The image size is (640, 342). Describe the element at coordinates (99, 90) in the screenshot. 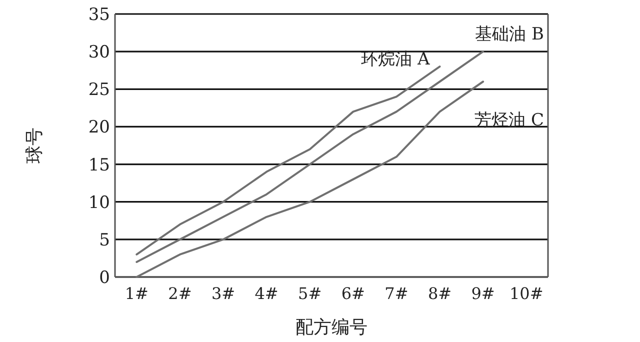

I see `y-tick-label: 25` at that location.